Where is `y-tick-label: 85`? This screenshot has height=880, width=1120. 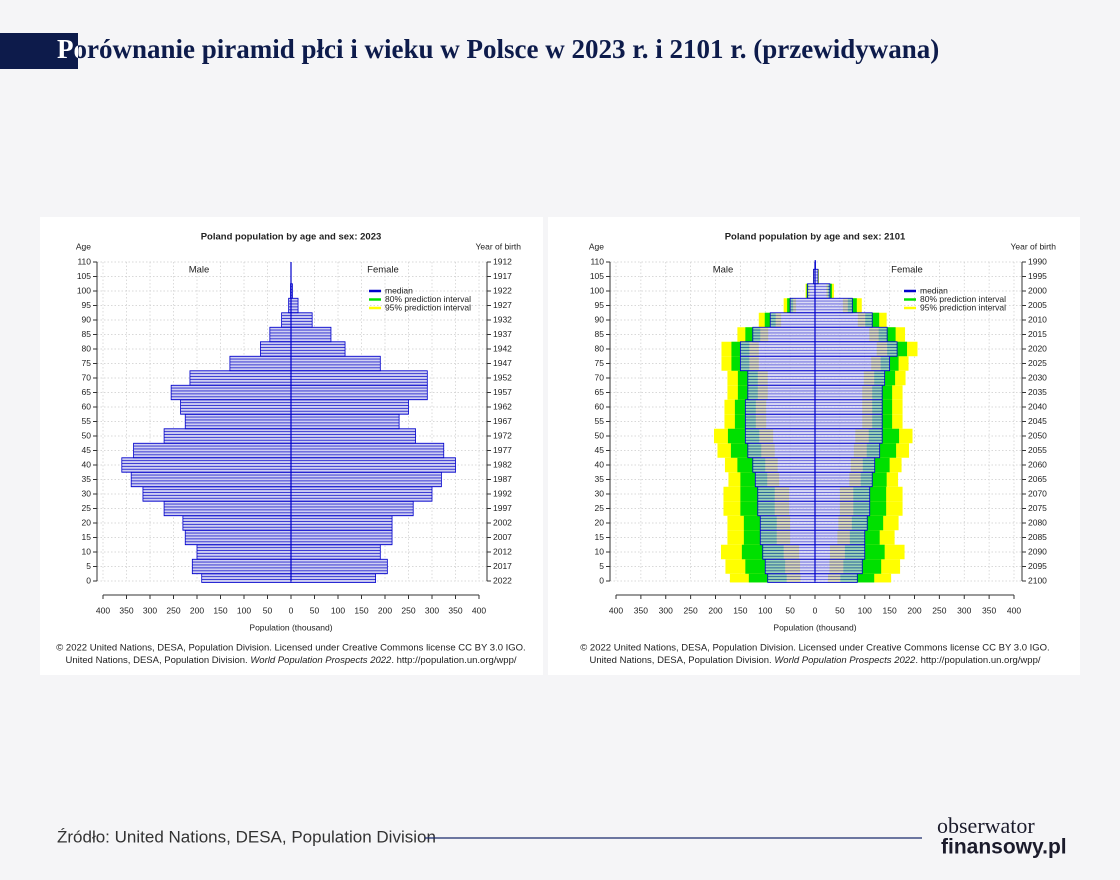
y-tick-label: 85 is located at coordinates (87, 334).